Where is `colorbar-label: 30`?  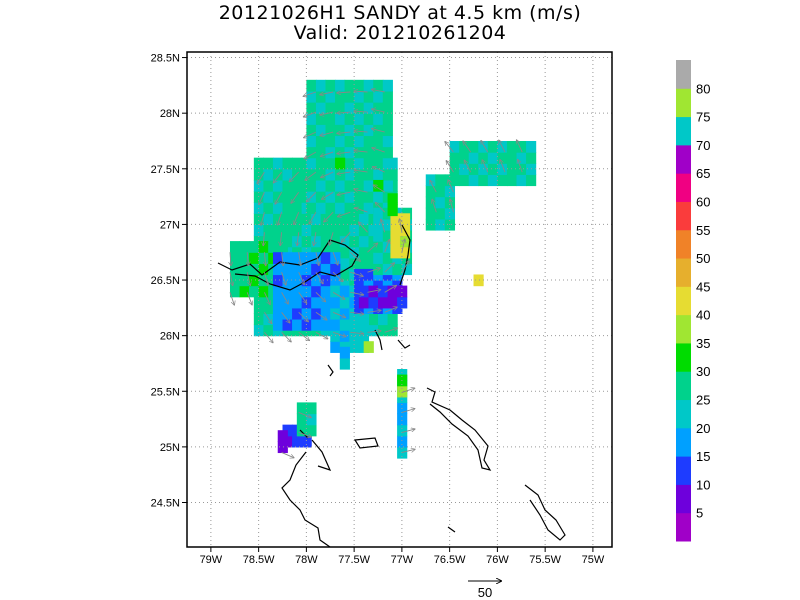
colorbar-label: 30 is located at coordinates (703, 371).